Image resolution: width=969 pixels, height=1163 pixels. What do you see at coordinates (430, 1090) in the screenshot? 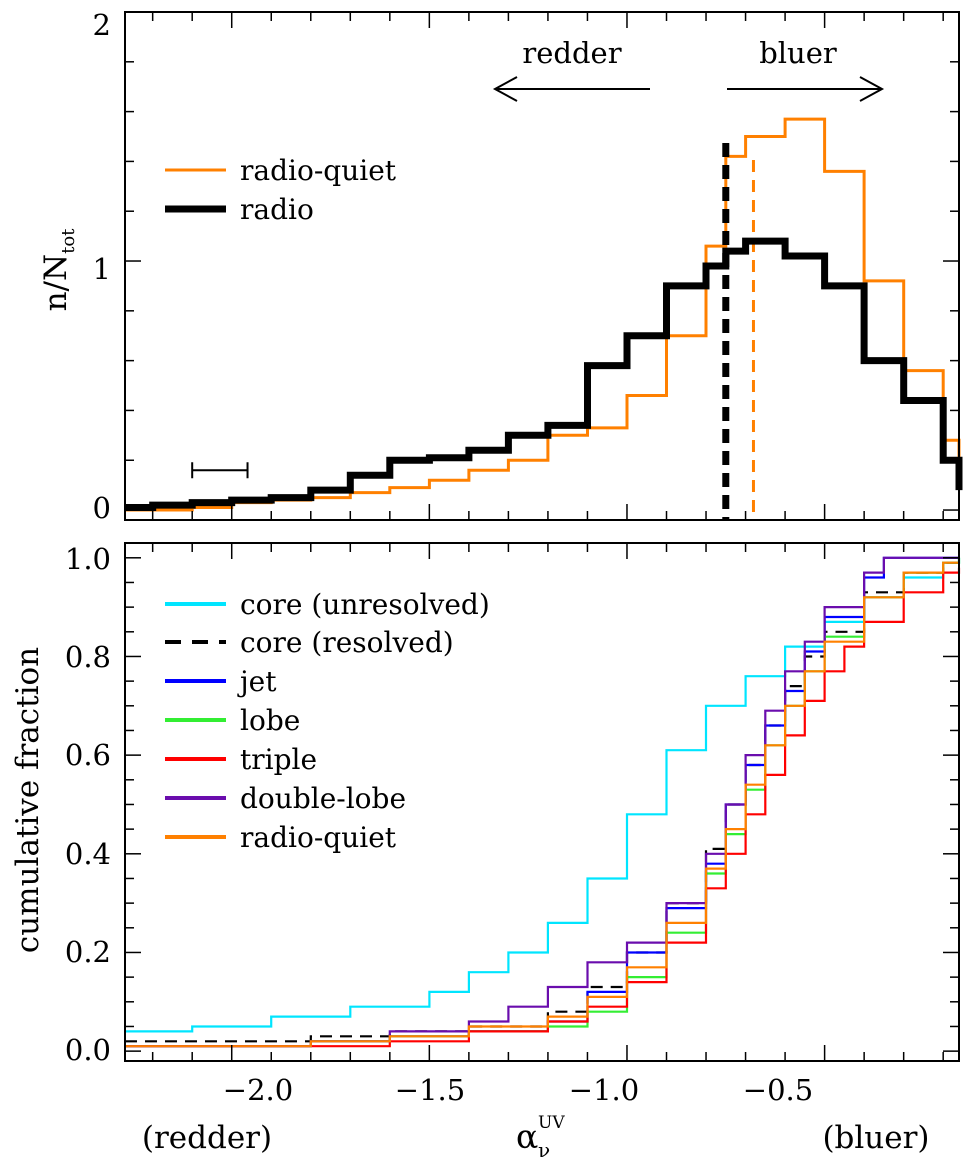
I see `xtick-label-1: −1.5` at bounding box center [430, 1090].